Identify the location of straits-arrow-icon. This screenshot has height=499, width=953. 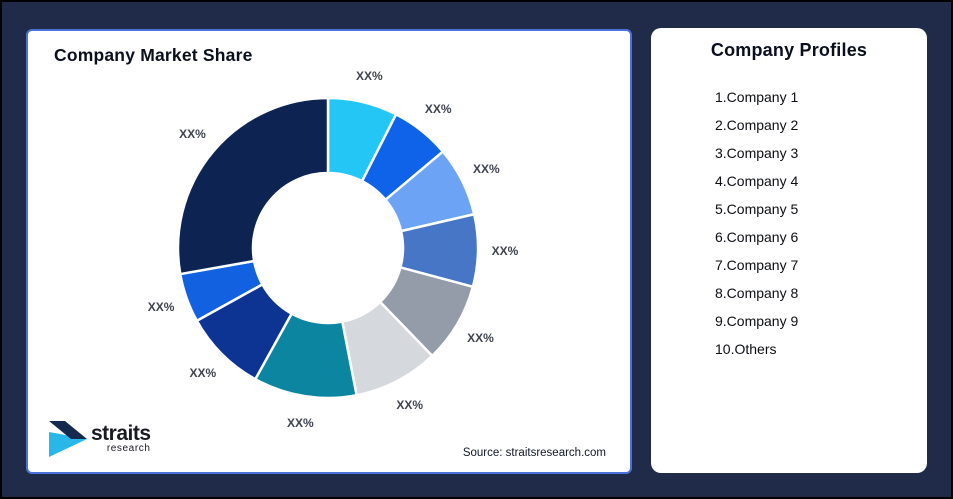
(68, 439).